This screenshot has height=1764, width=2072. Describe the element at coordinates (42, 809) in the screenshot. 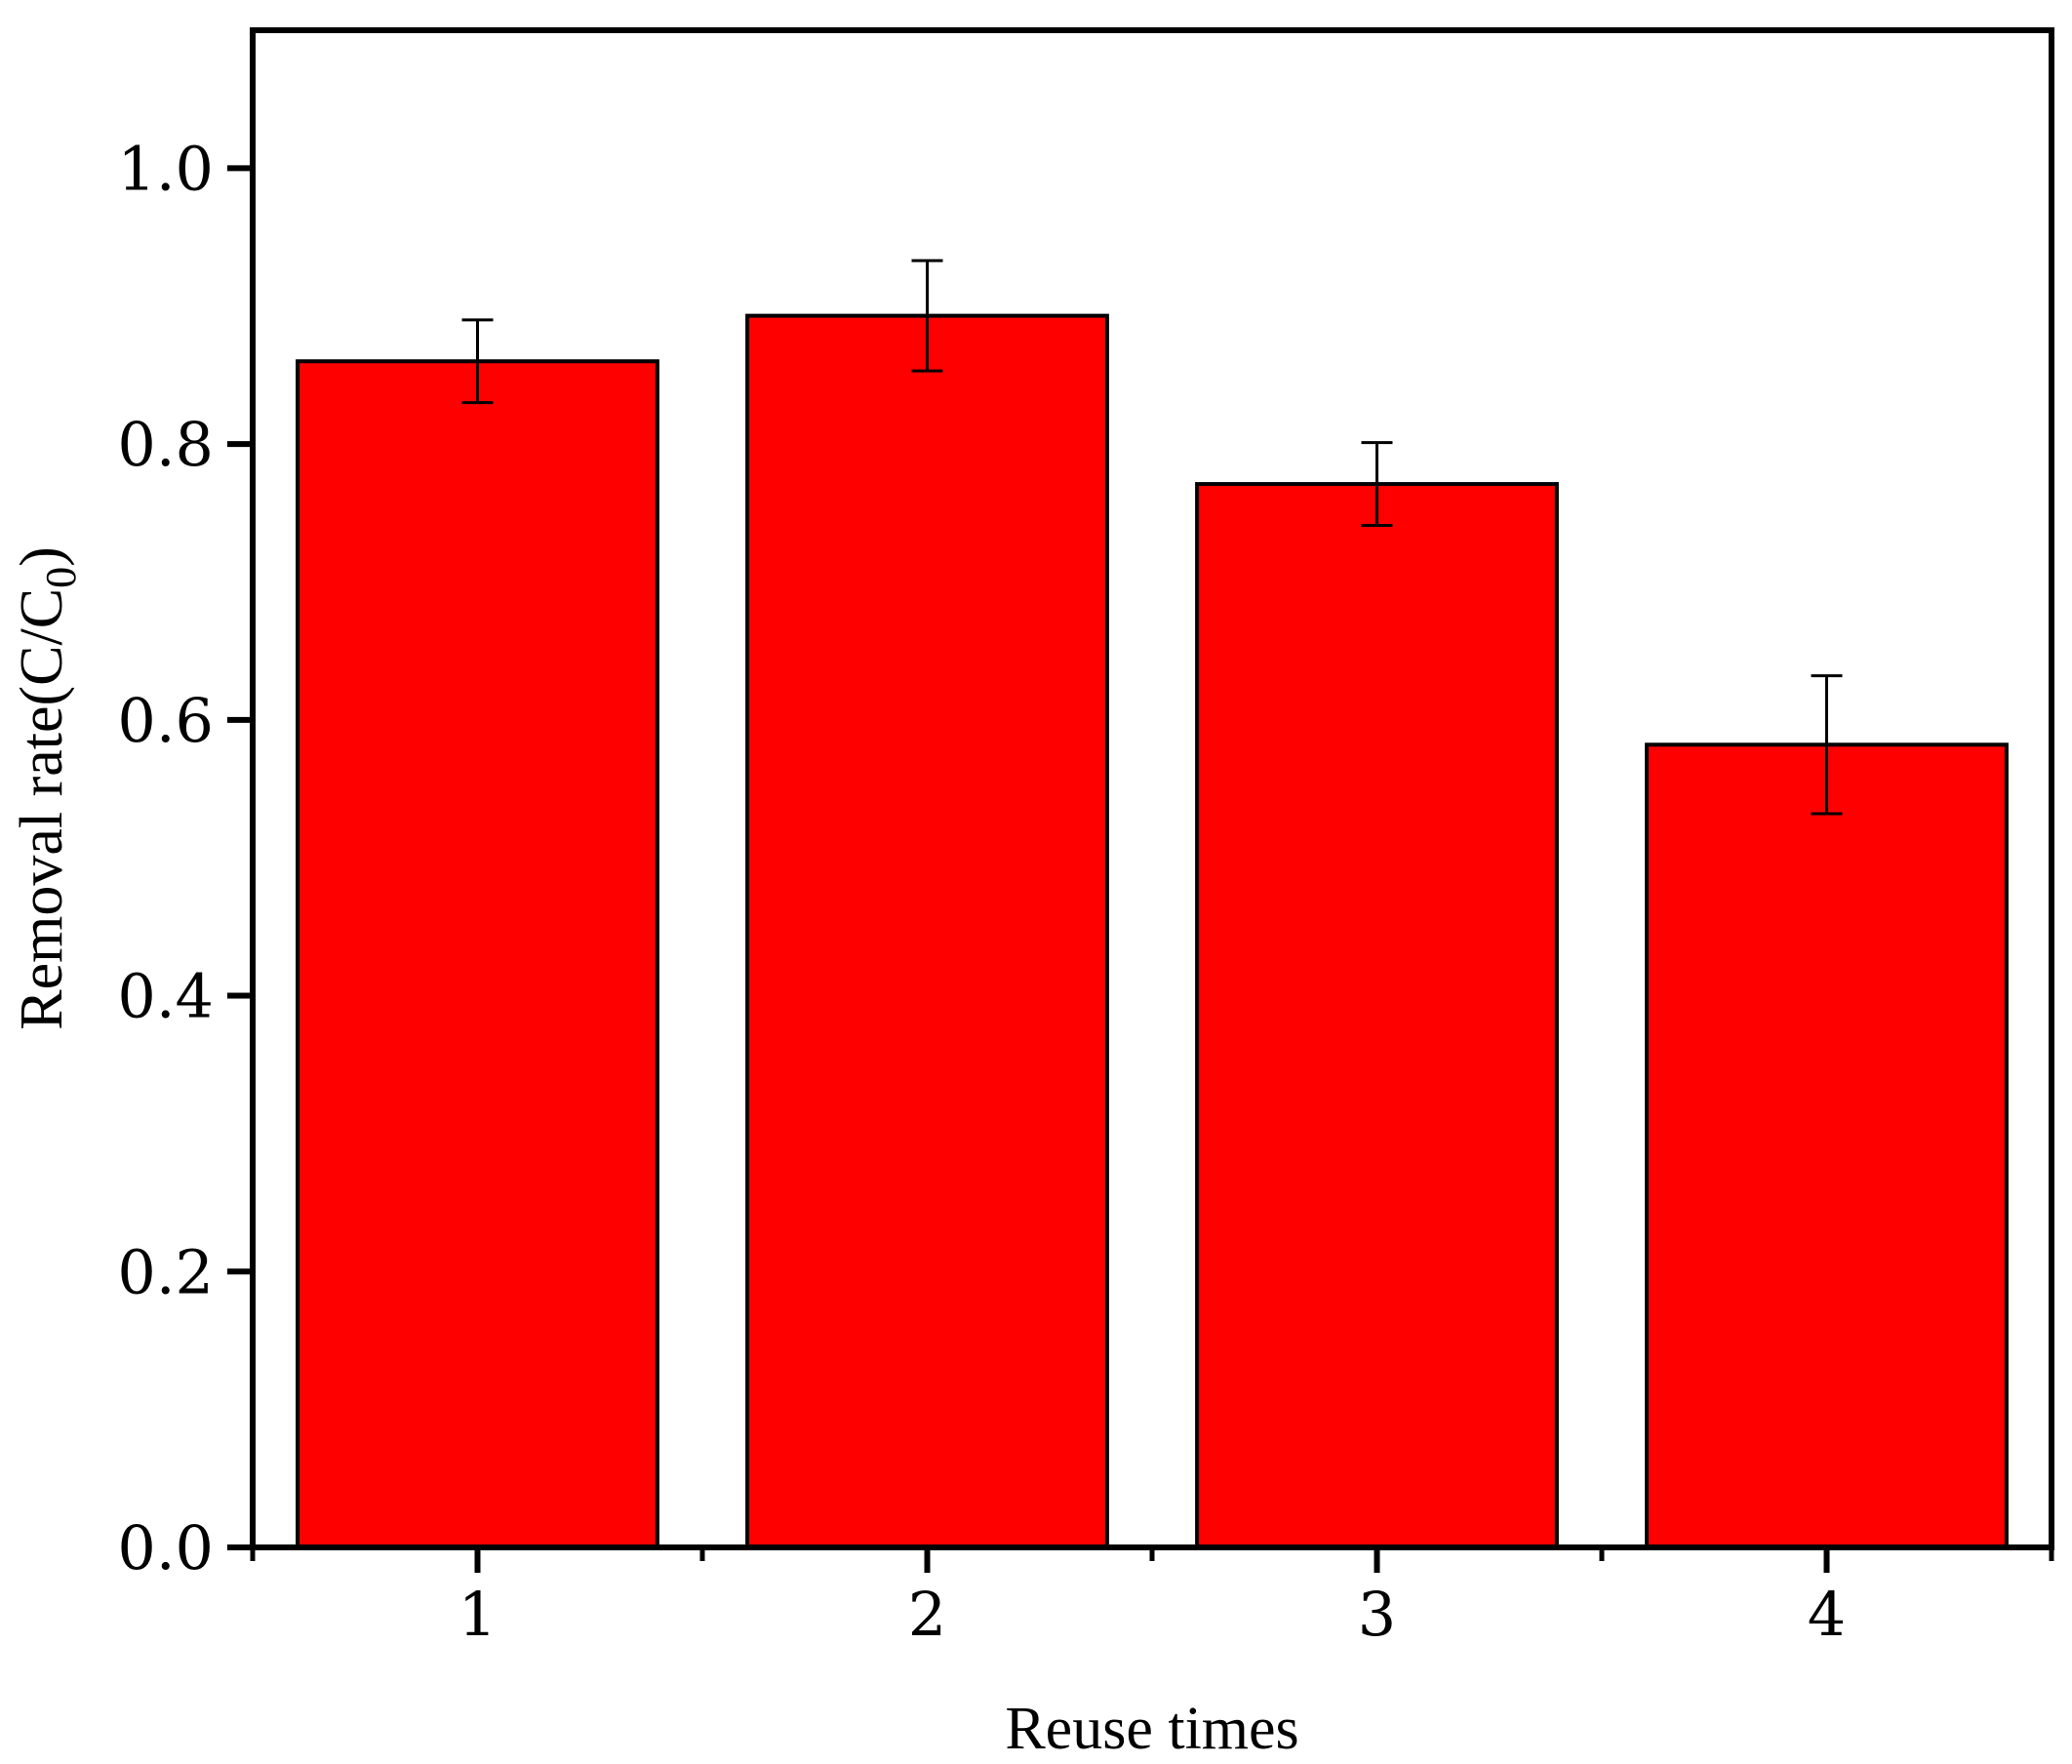

I see `y-axis-title-main: Removal rate(C/C` at that location.